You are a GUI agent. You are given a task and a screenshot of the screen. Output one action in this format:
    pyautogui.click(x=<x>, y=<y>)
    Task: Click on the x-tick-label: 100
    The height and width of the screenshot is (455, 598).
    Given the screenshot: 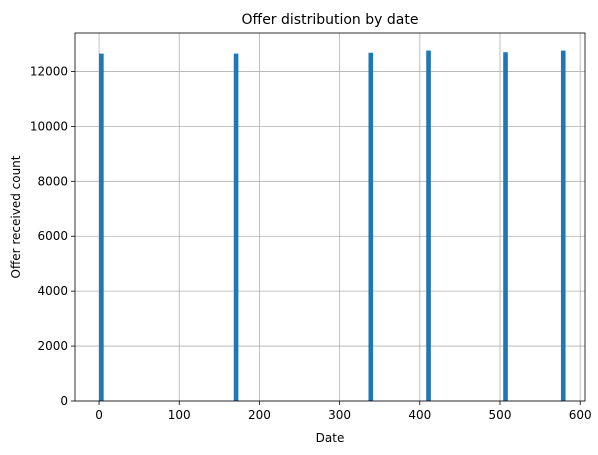 What is the action you would take?
    pyautogui.click(x=179, y=415)
    